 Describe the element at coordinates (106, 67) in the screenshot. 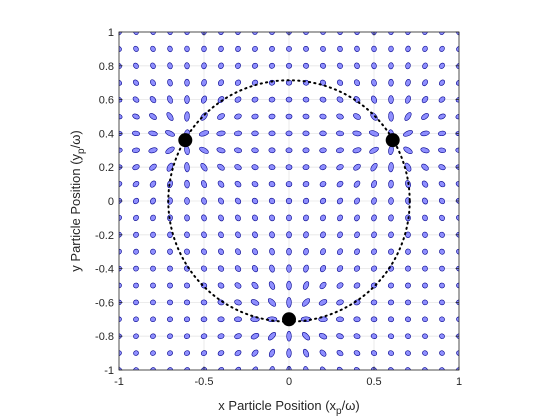

I see `y-tick-label: 0.8` at that location.